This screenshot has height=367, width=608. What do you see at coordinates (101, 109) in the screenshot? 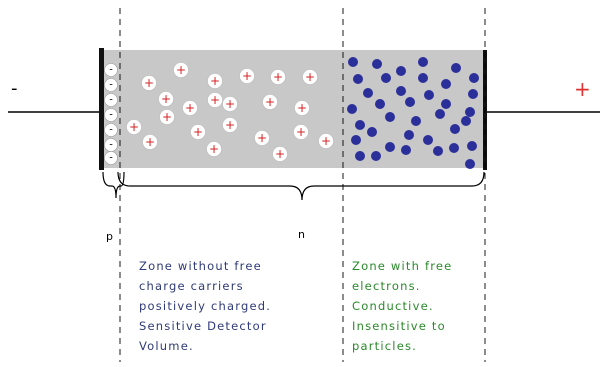
I see `left-contact` at bounding box center [101, 109].